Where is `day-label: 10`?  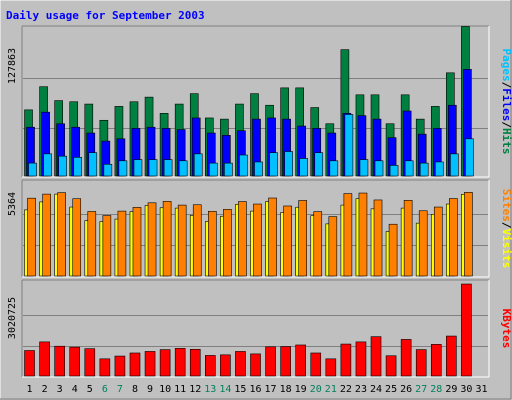 day-label: 10 is located at coordinates (165, 389).